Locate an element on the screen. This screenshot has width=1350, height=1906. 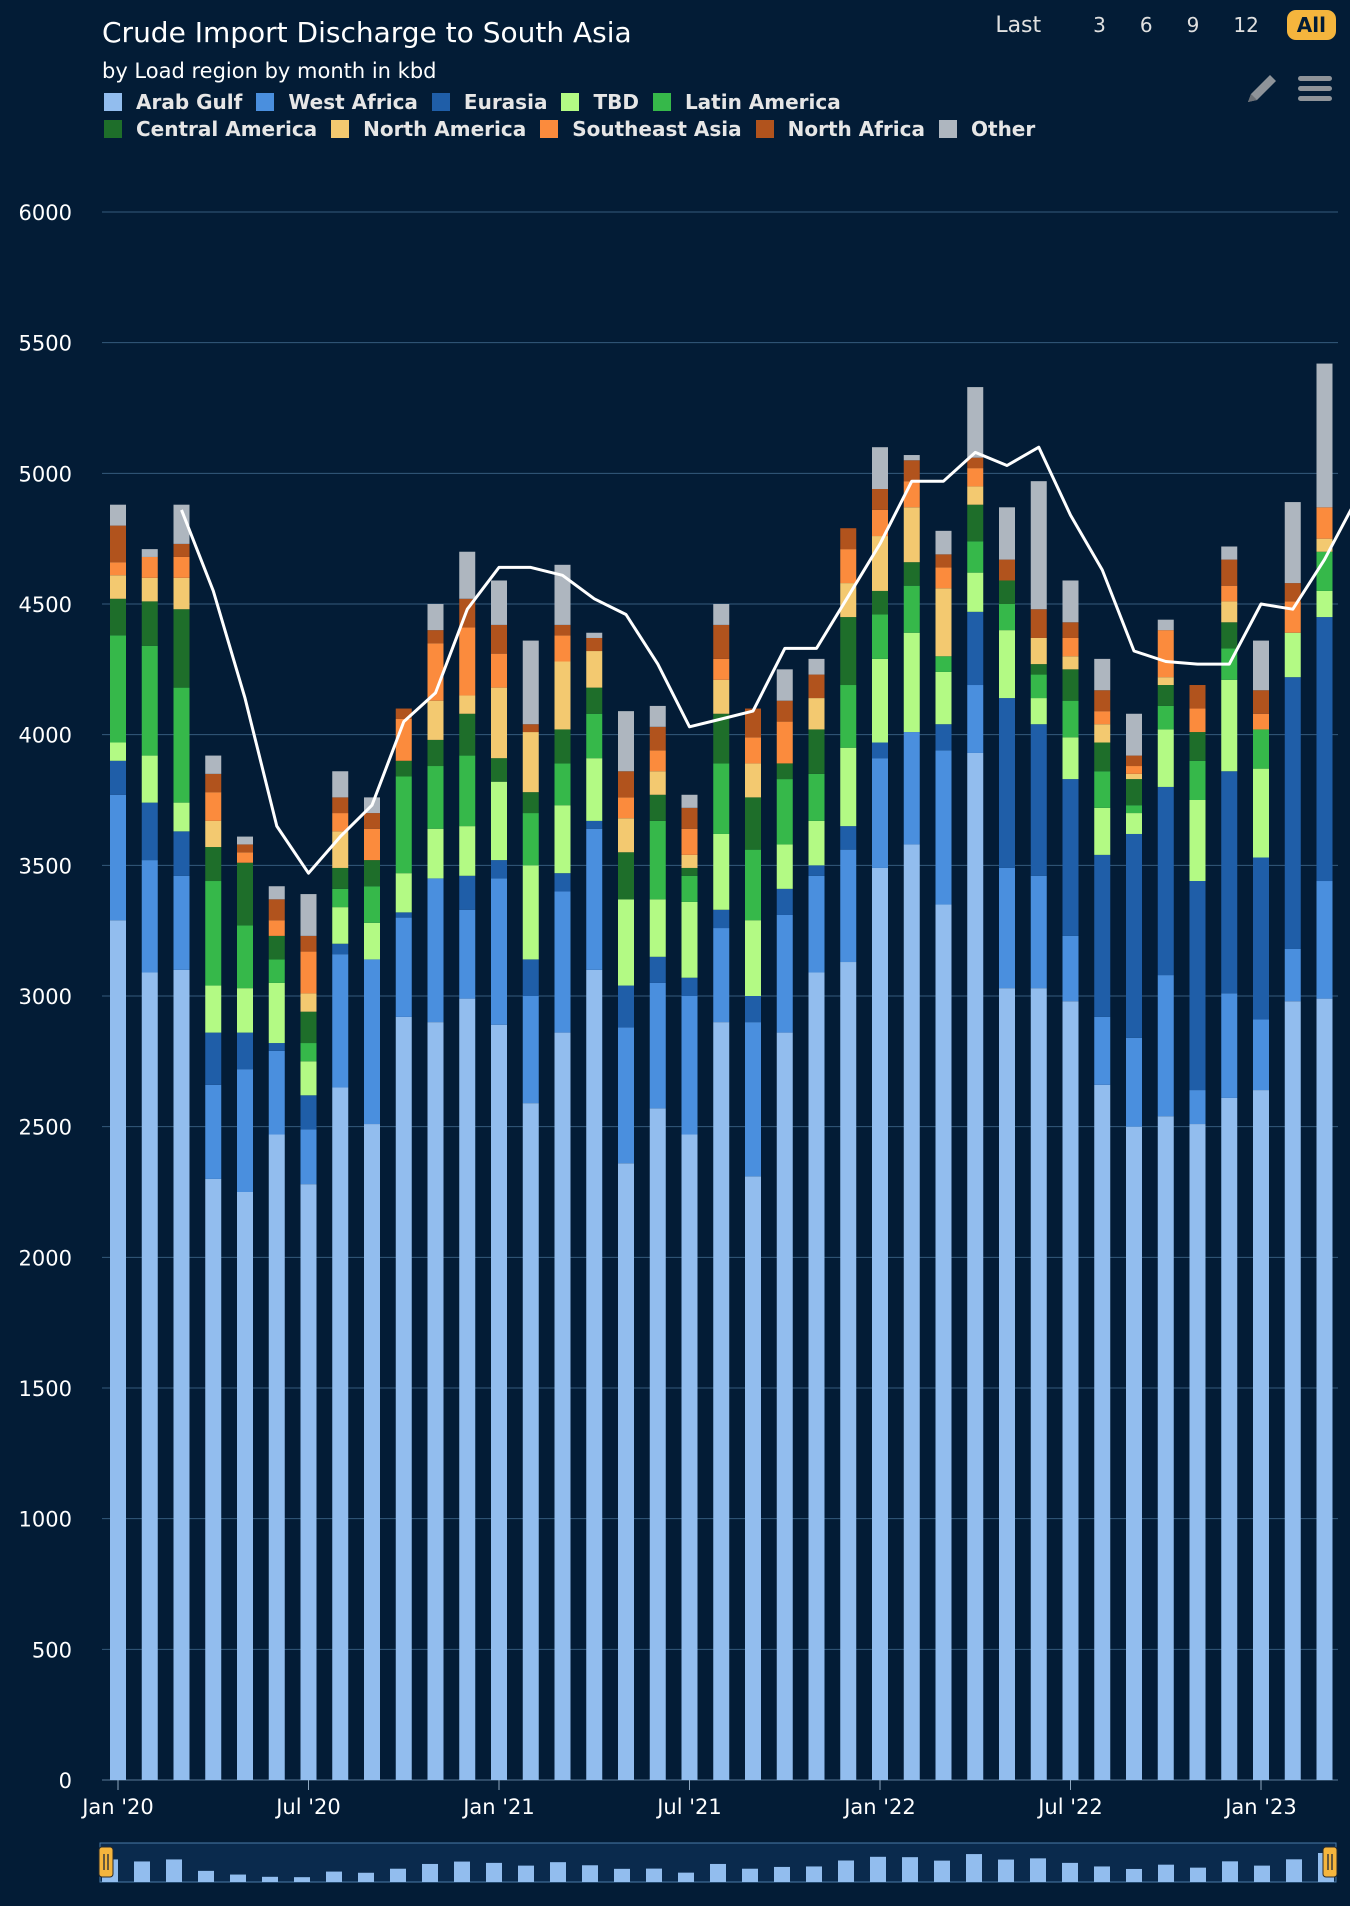
navigator-handle-right is located at coordinates (1330, 1862).